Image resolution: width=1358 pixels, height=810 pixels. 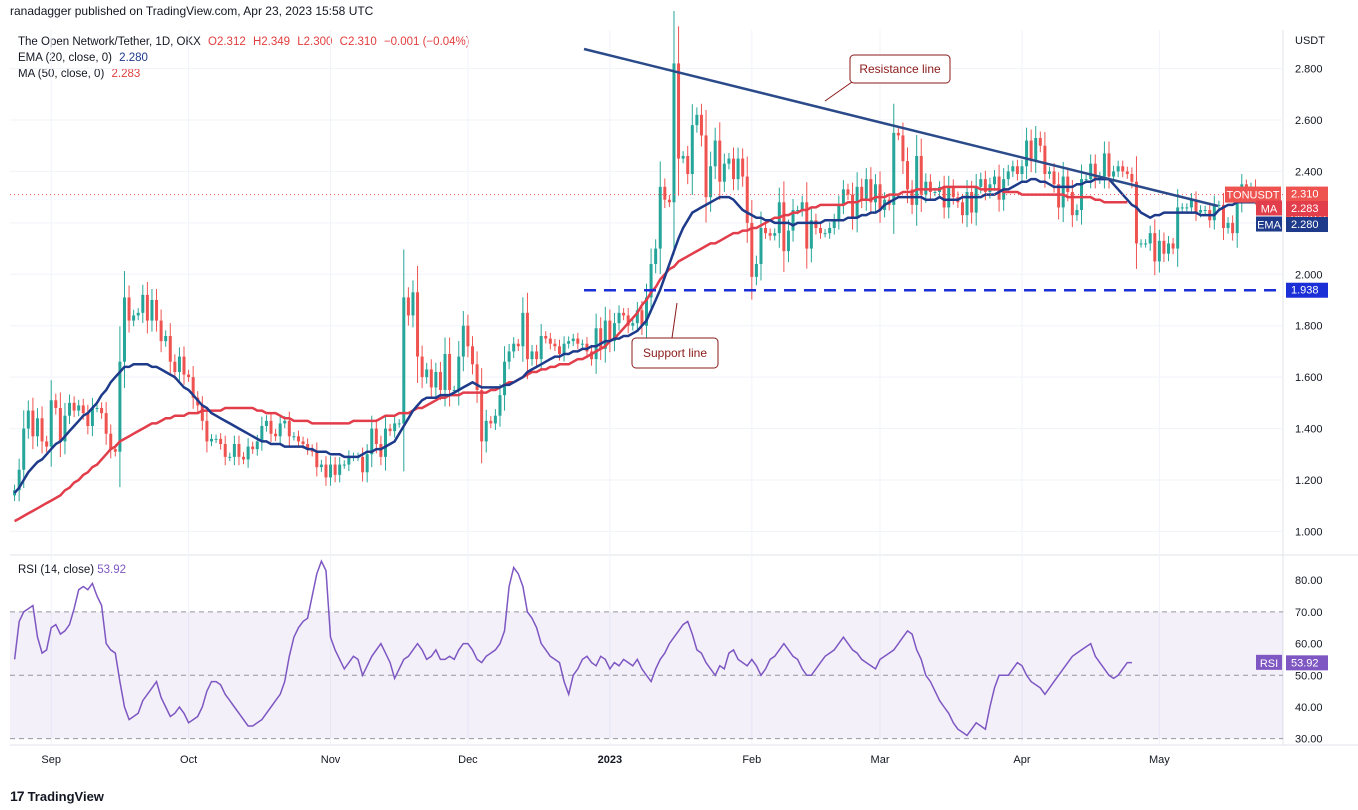 What do you see at coordinates (246, 58) in the screenshot?
I see `ema-row: EMA (20, close, 0) 2.280` at bounding box center [246, 58].